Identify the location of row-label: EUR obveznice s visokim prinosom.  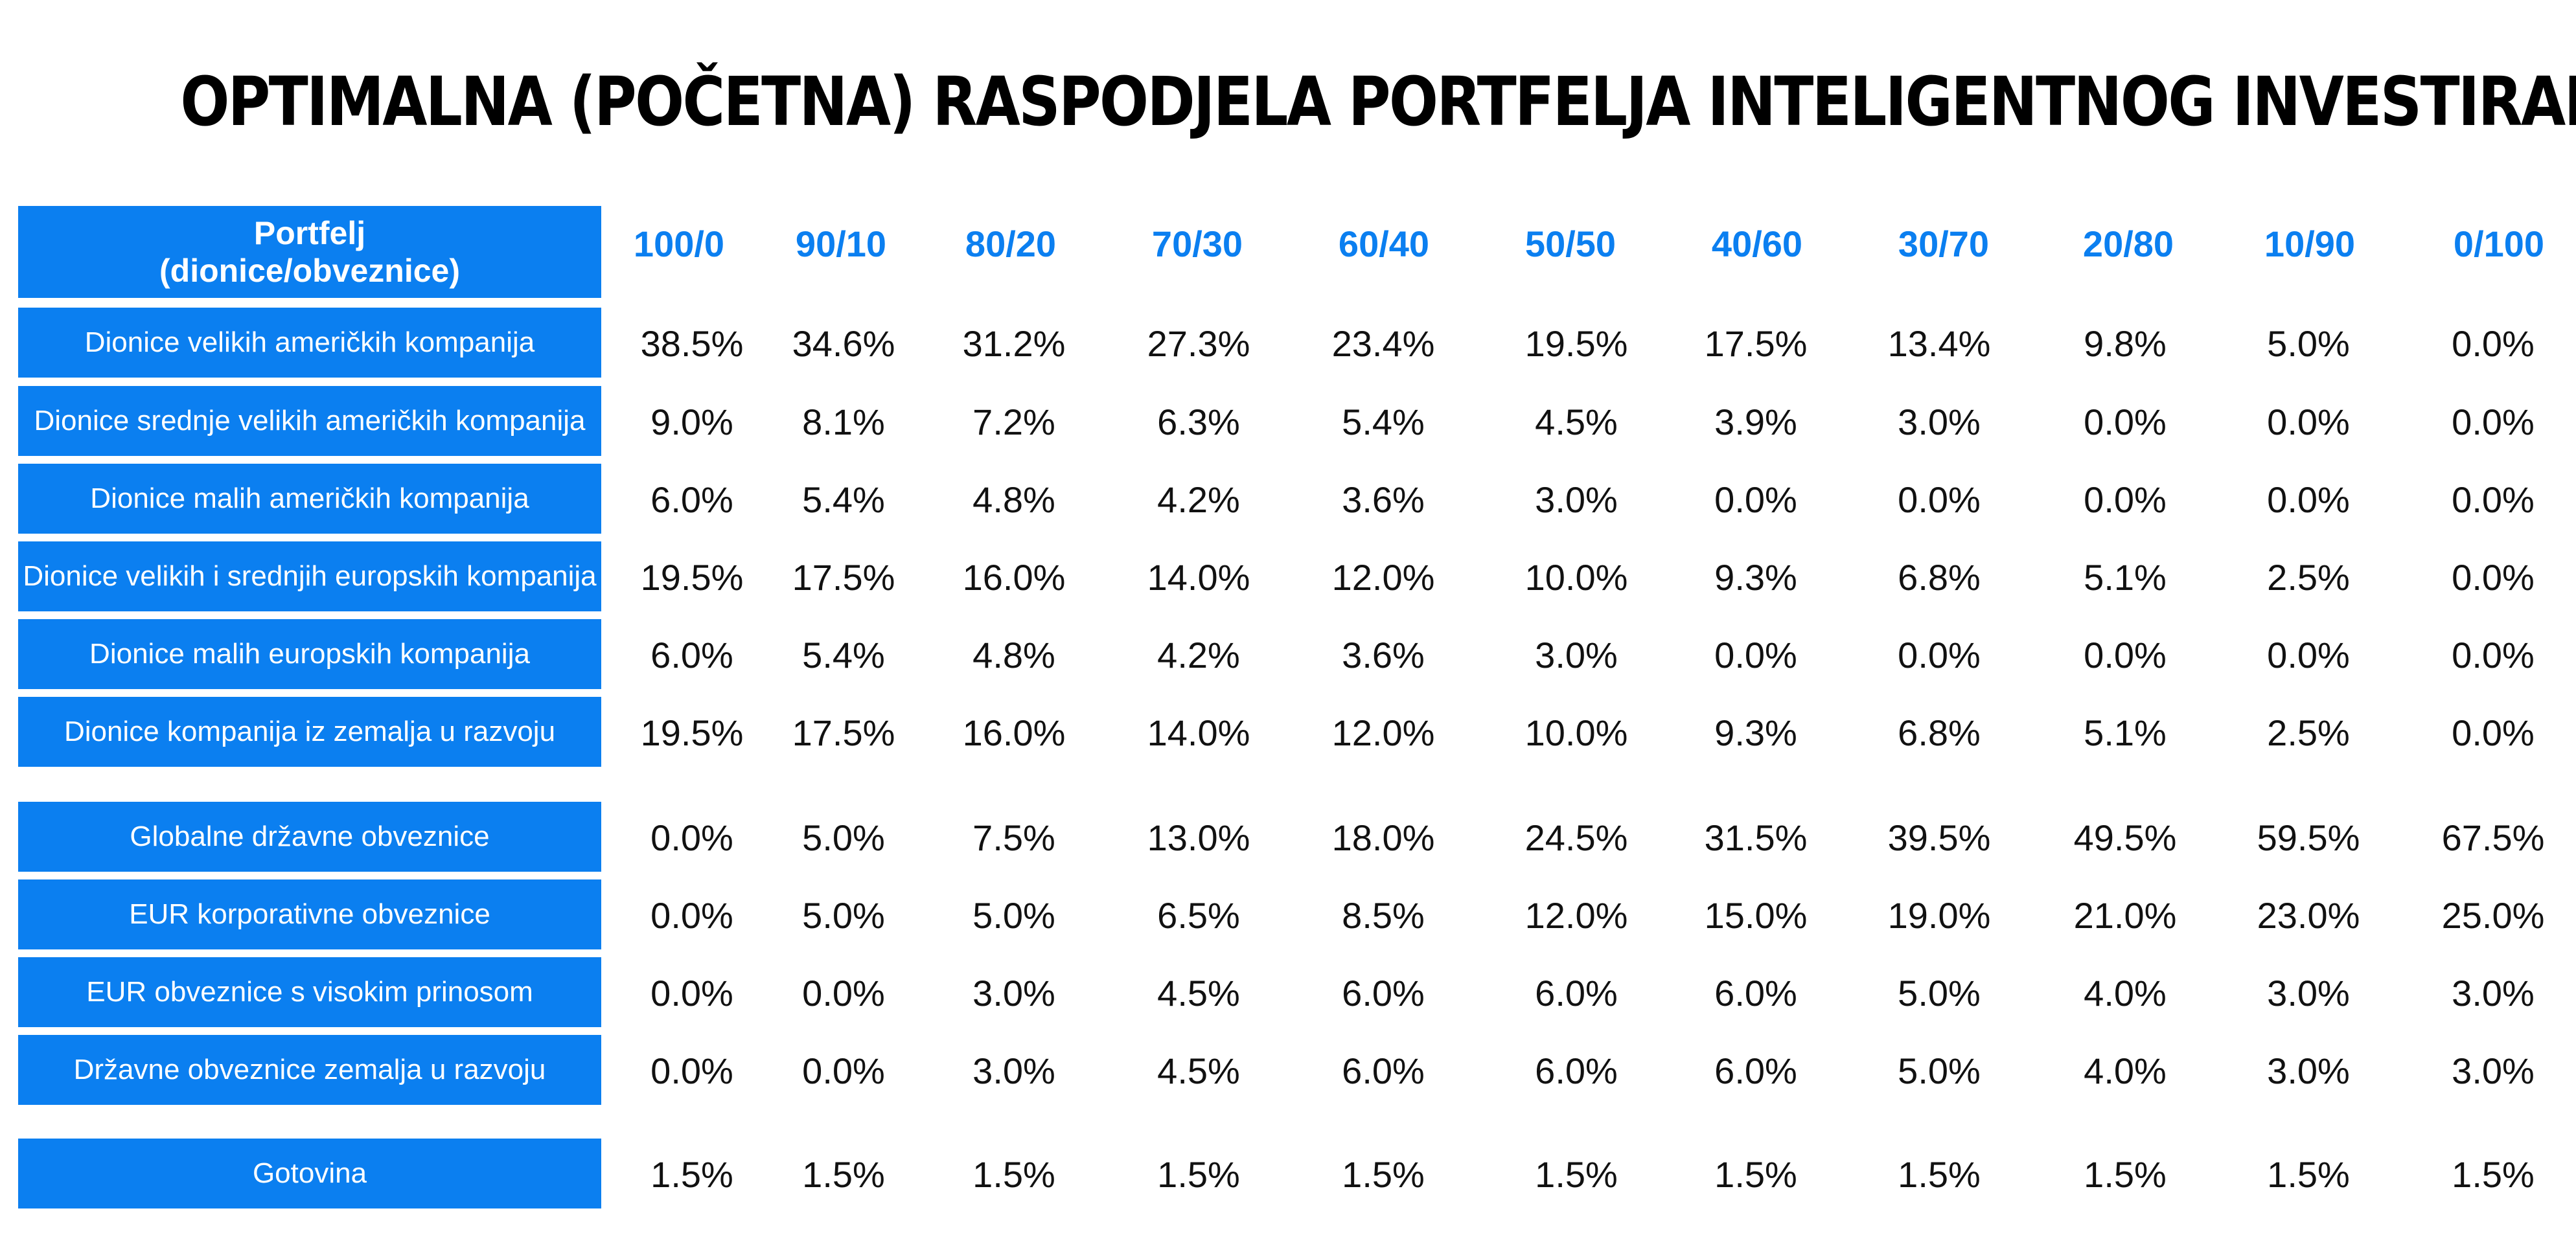
(309, 992).